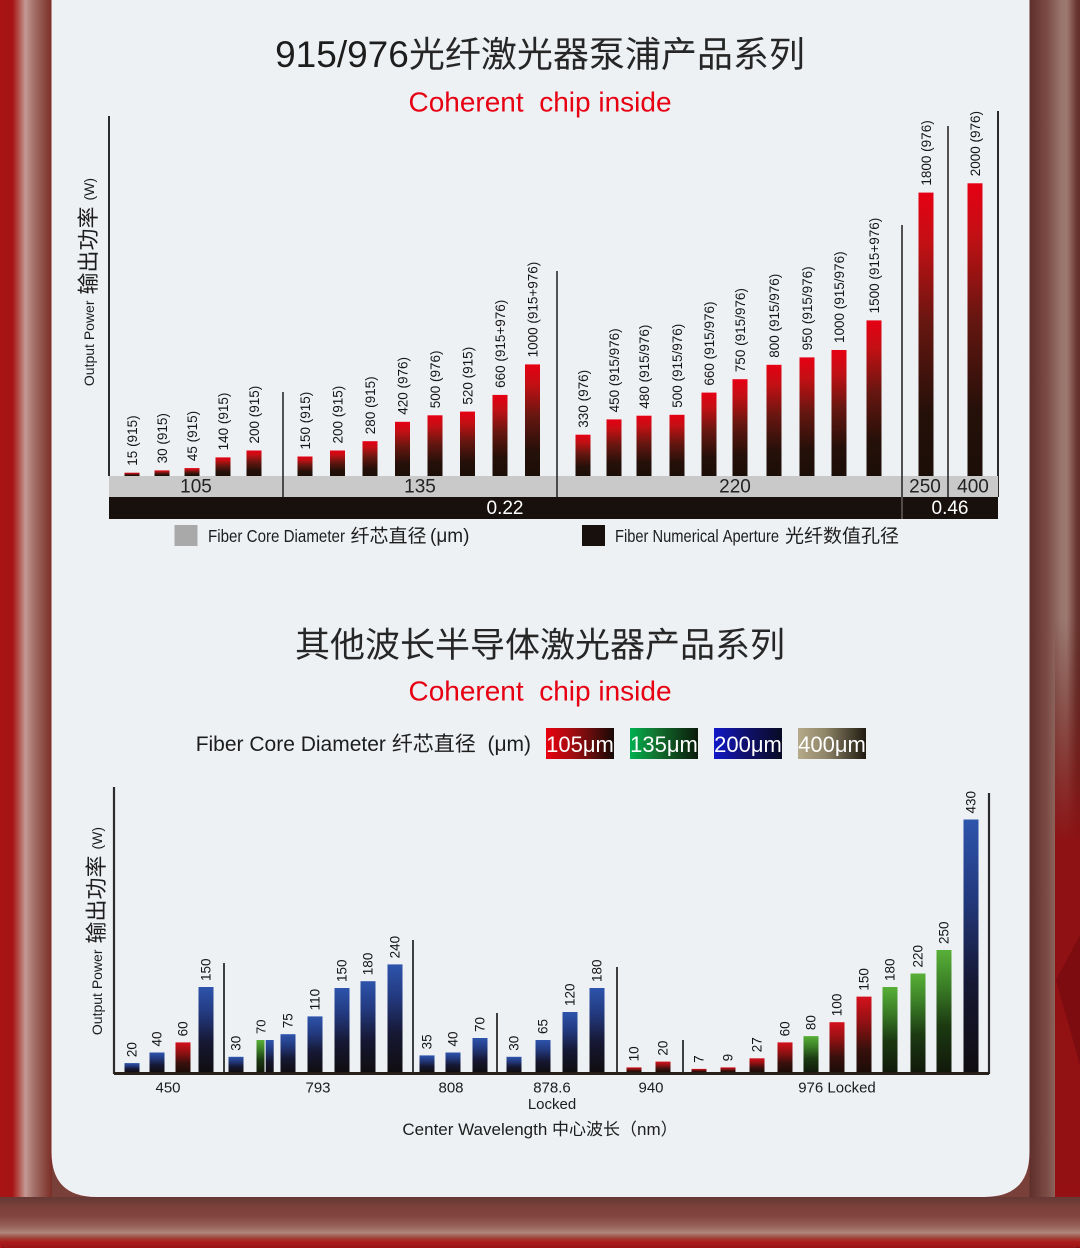 This screenshot has height=1248, width=1080. Describe the element at coordinates (975, 143) in the screenshot. I see `svg-text: 2000 (976)` at that location.